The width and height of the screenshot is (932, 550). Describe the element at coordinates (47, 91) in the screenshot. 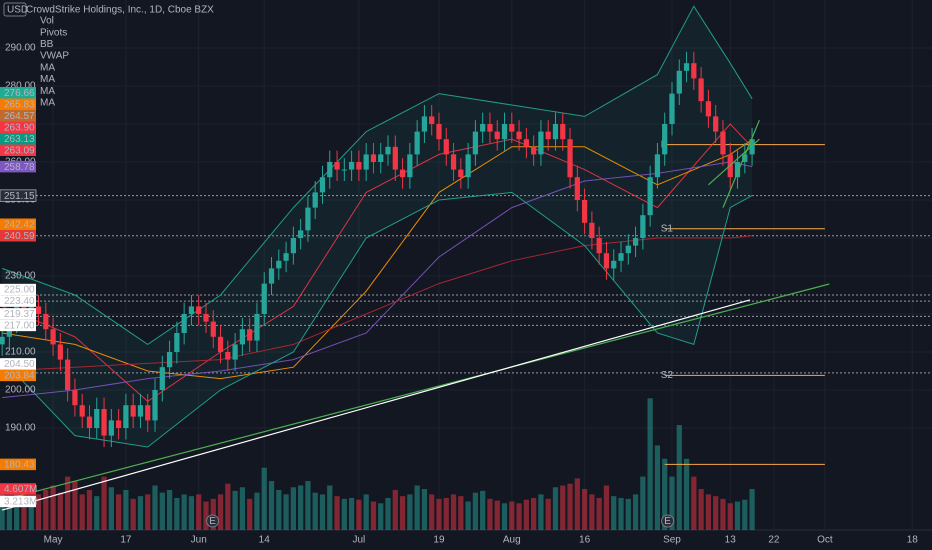

I see `legend-entry: MA` at that location.